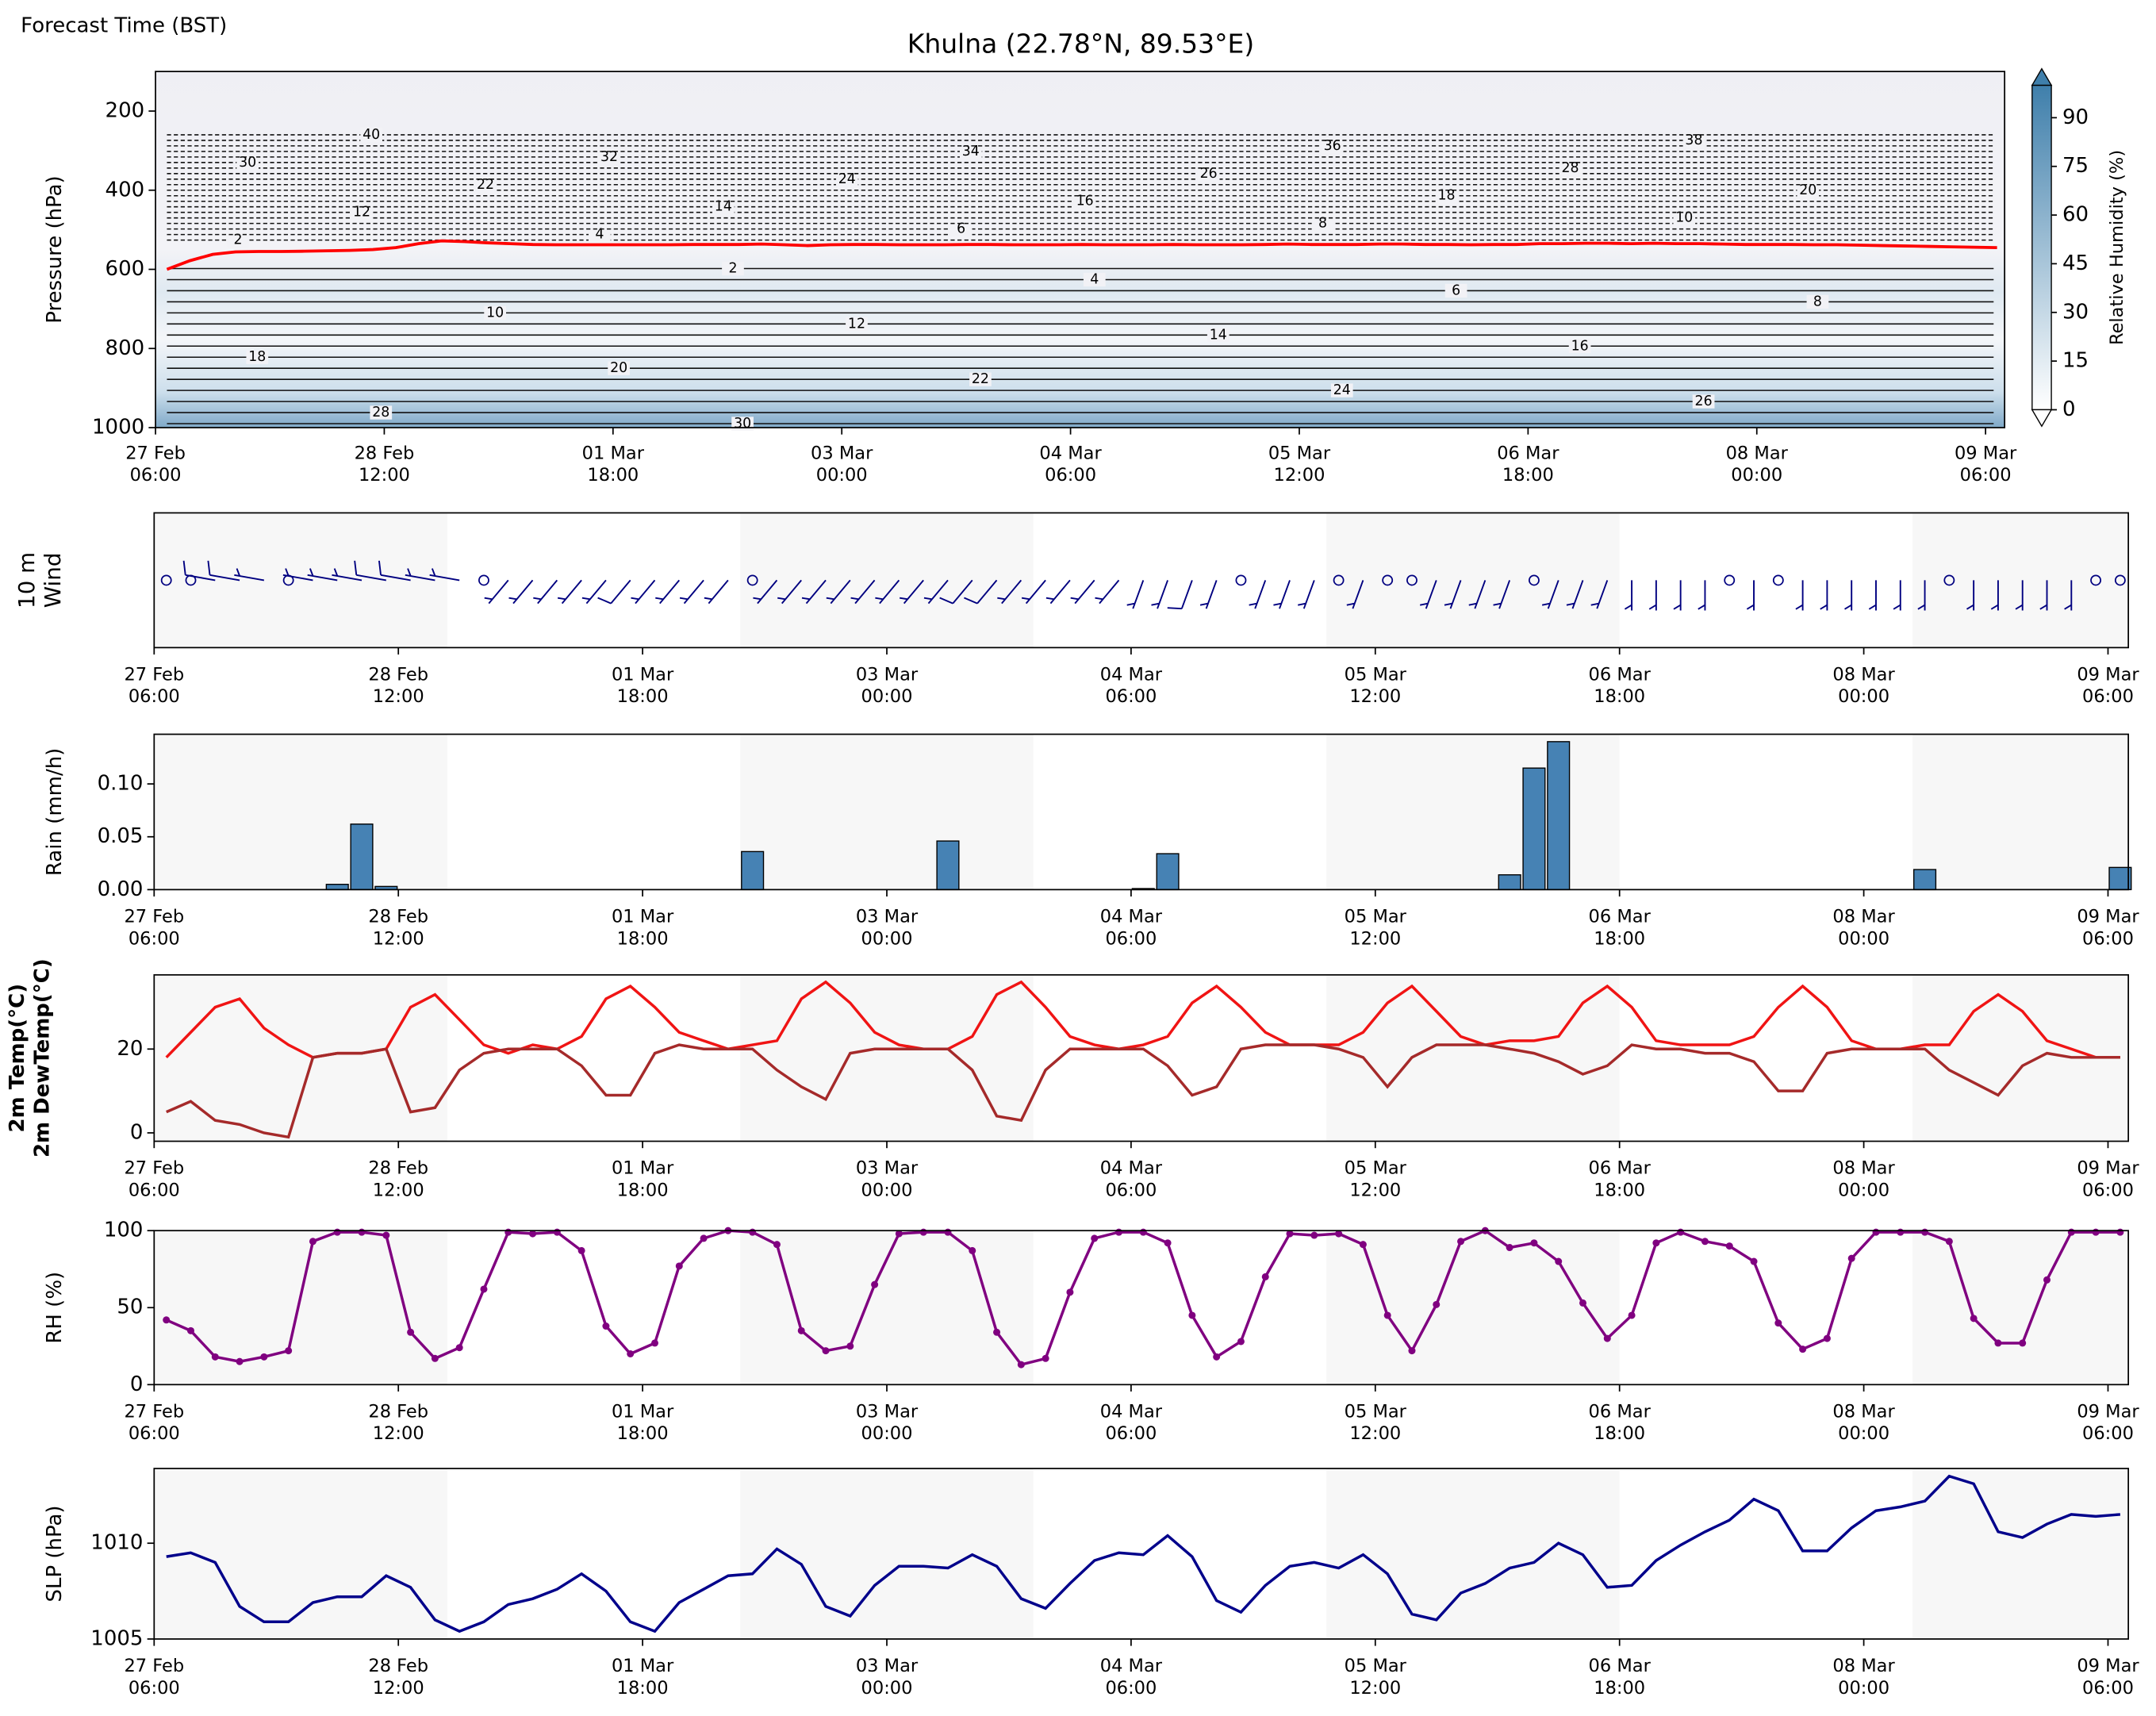 The width and height of the screenshot is (2156, 1716). I want to click on x-tick-label: 08 Mar, so click(1863, 1666).